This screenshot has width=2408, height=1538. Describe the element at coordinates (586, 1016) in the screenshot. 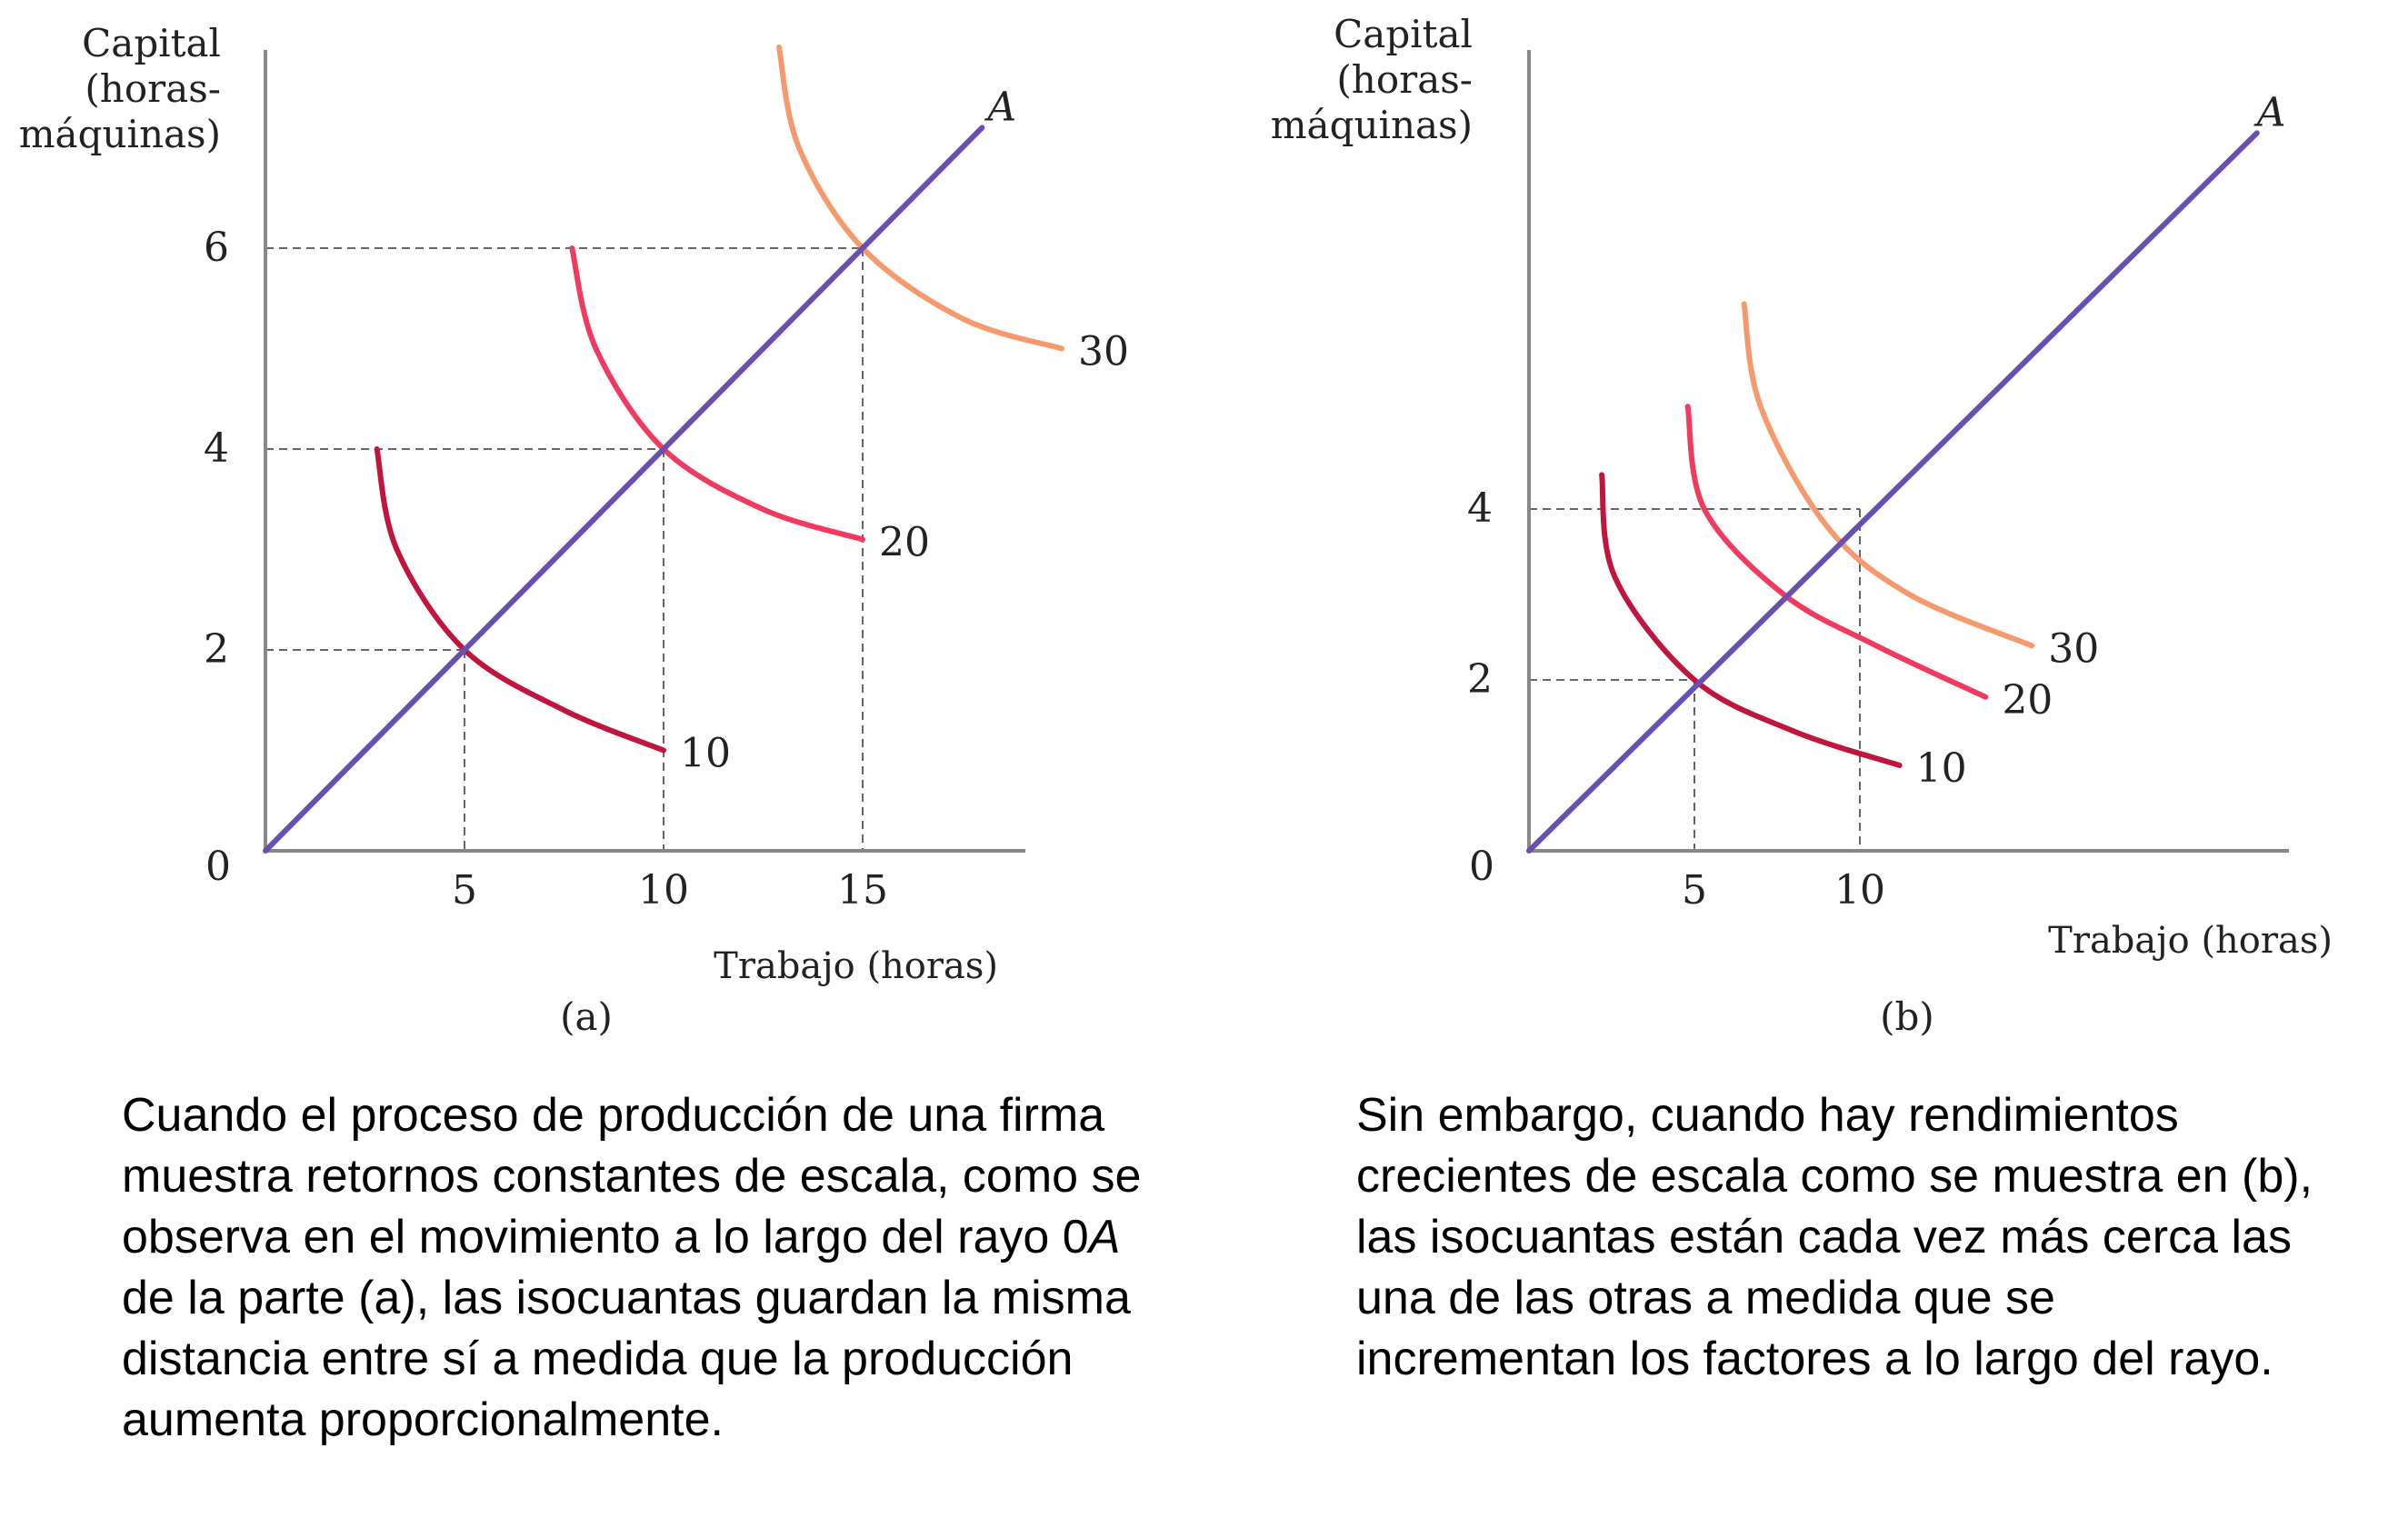

I see `panel-label: (a)` at that location.